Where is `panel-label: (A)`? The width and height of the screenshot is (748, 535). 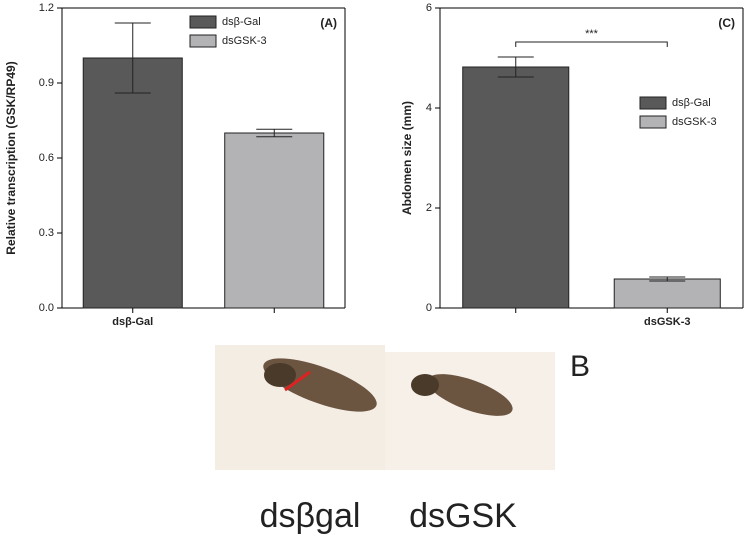 panel-label: (A) is located at coordinates (328, 23).